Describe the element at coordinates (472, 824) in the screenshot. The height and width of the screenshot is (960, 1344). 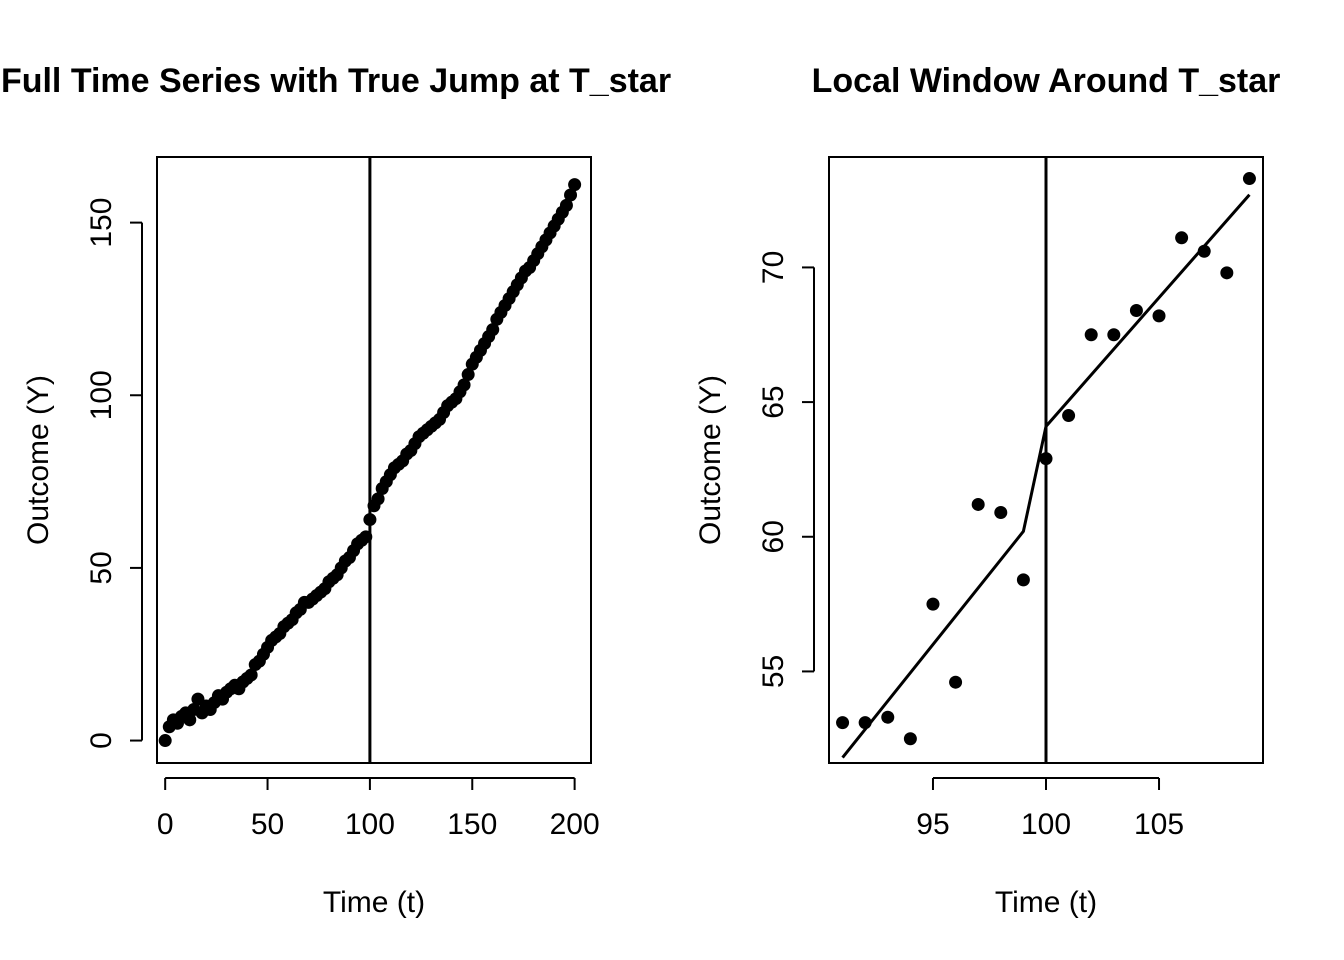
I see `x-tick-label: 150` at that location.